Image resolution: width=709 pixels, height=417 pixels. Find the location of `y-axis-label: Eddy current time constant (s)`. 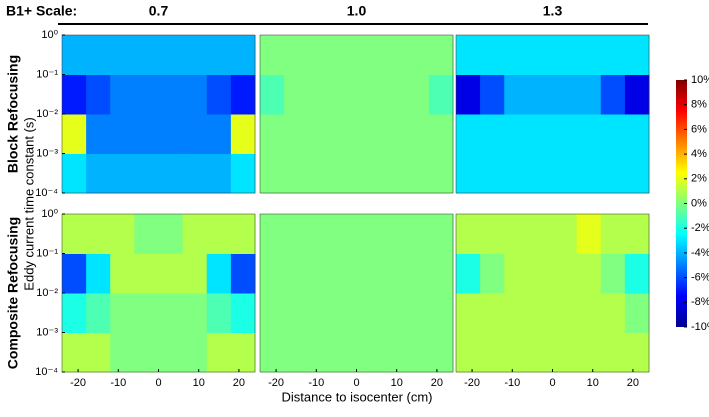

y-axis-label: Eddy current time constant (s) is located at coordinates (28, 203).